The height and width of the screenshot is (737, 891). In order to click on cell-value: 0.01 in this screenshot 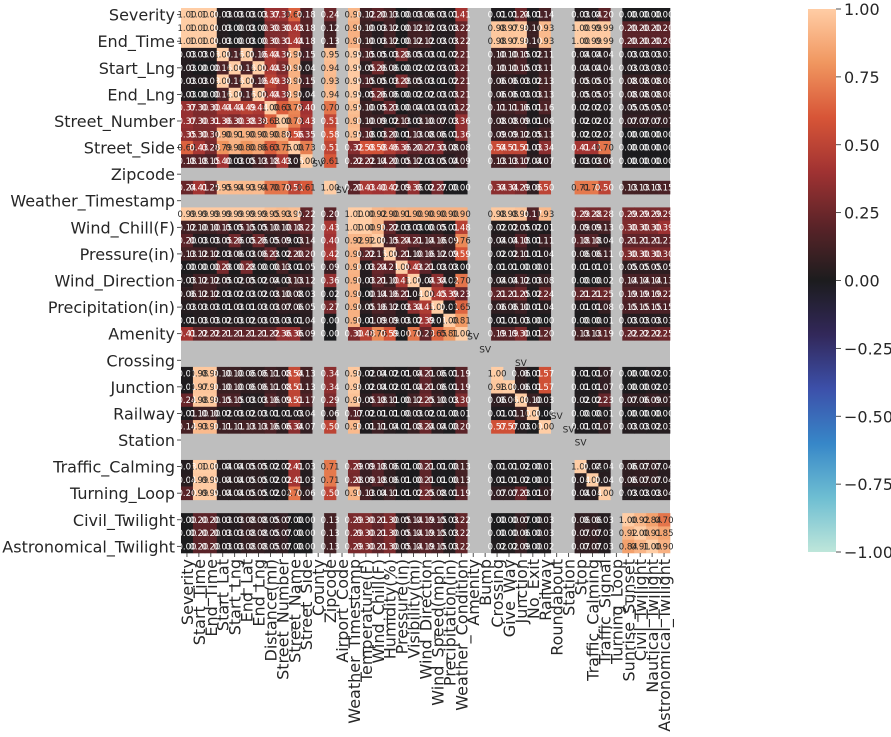, I will do `click(544, 228)`.